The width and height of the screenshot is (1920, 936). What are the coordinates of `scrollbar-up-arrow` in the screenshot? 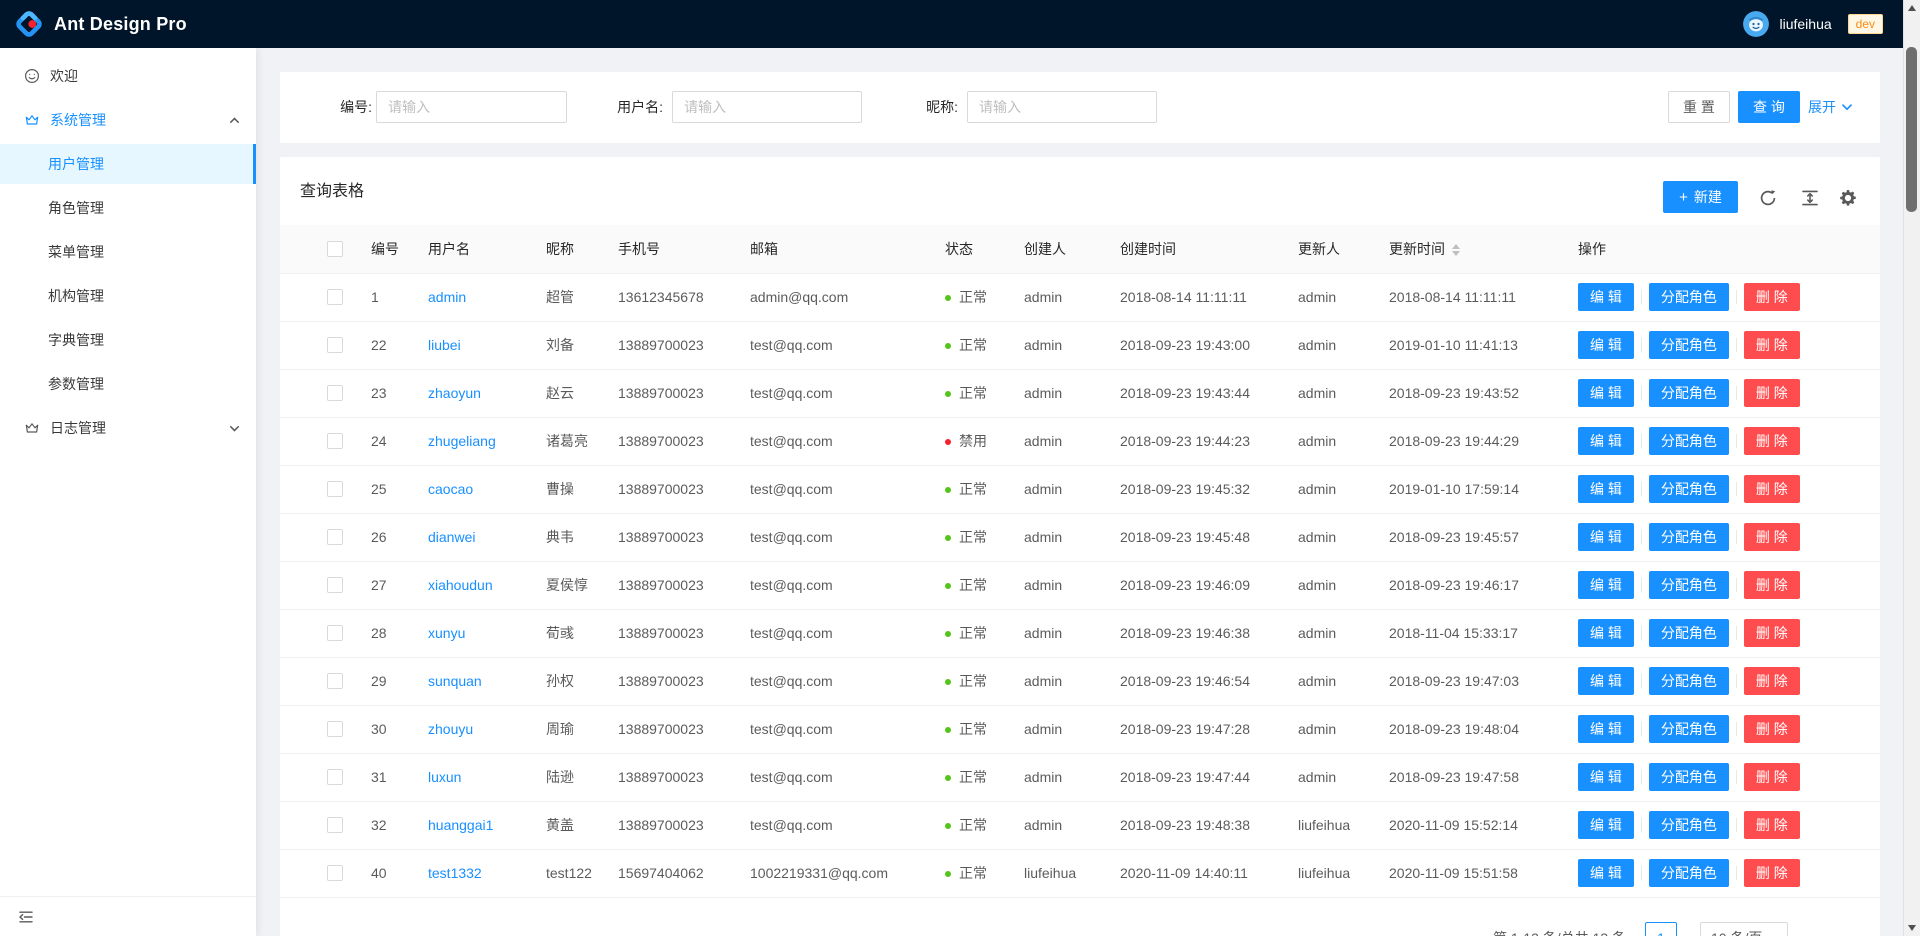 It's located at (1912, 8).